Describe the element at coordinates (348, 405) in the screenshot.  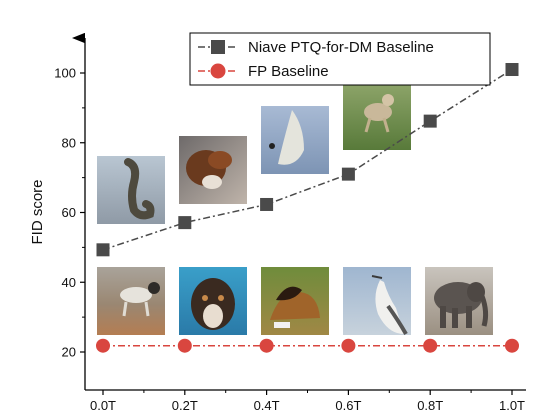
I see `x-tick-label: 0.6T` at that location.